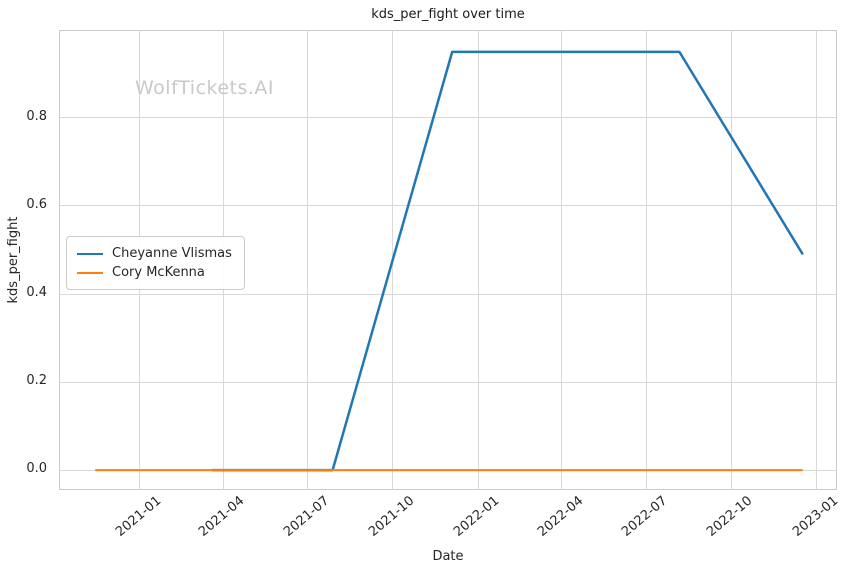 This screenshot has height=575, width=846. What do you see at coordinates (172, 253) in the screenshot?
I see `legend-label: Cheyanne Vlismas` at bounding box center [172, 253].